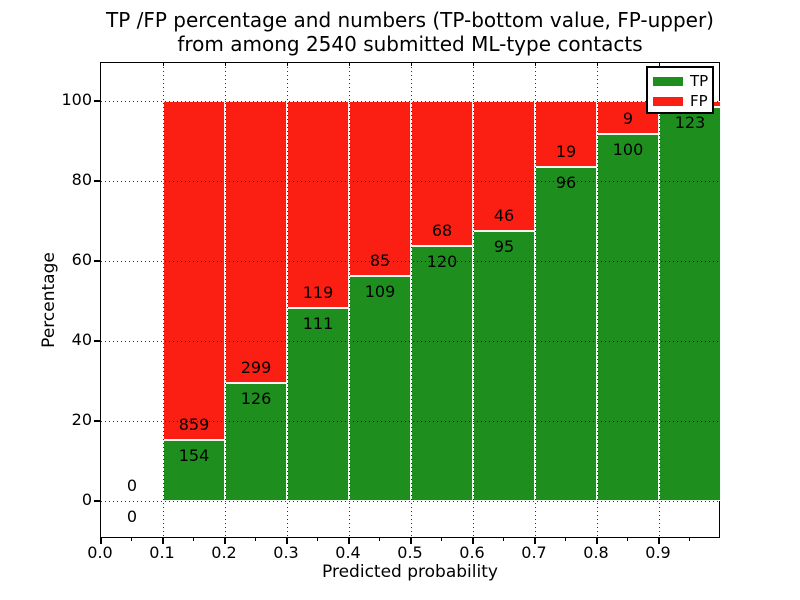  Describe the element at coordinates (628, 150) in the screenshot. I see `tp-count-label: 100` at that location.